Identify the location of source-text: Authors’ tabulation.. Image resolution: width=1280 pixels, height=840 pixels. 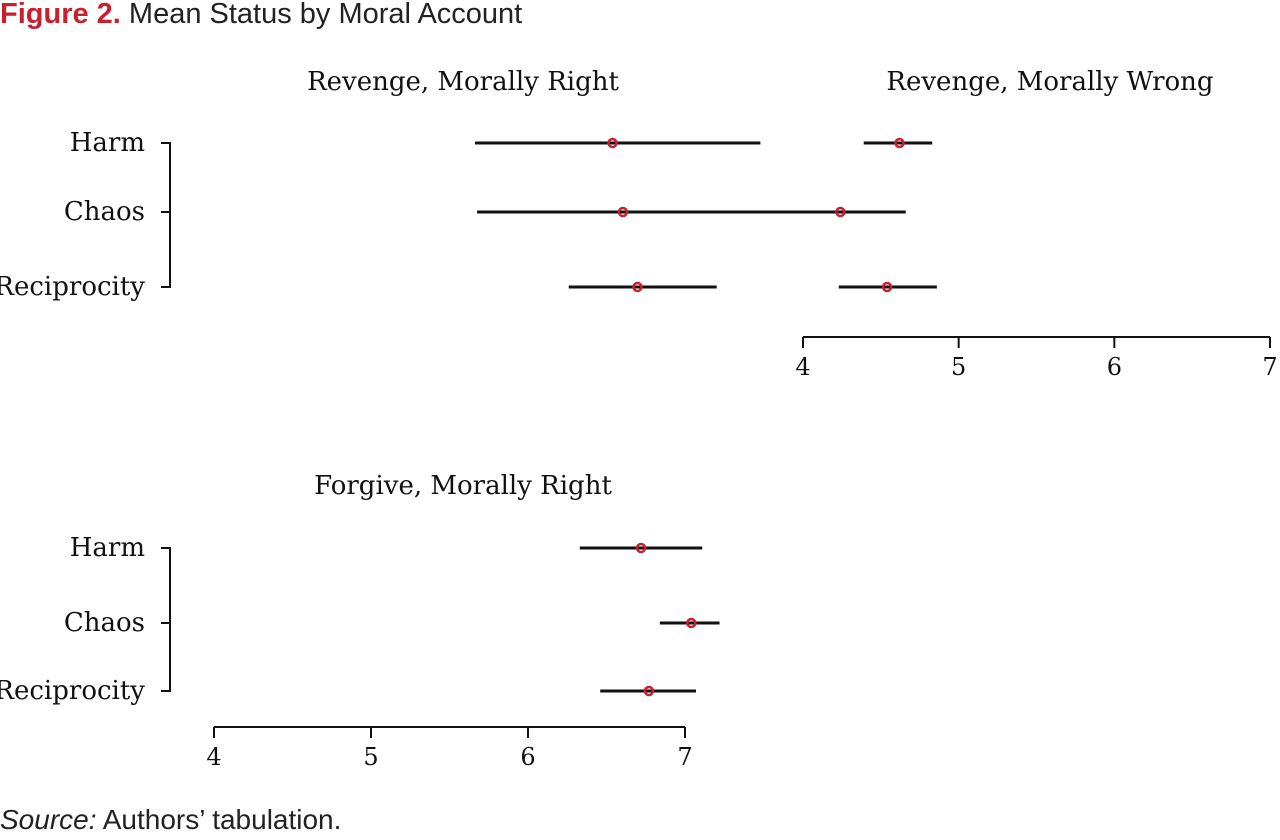
(219, 819).